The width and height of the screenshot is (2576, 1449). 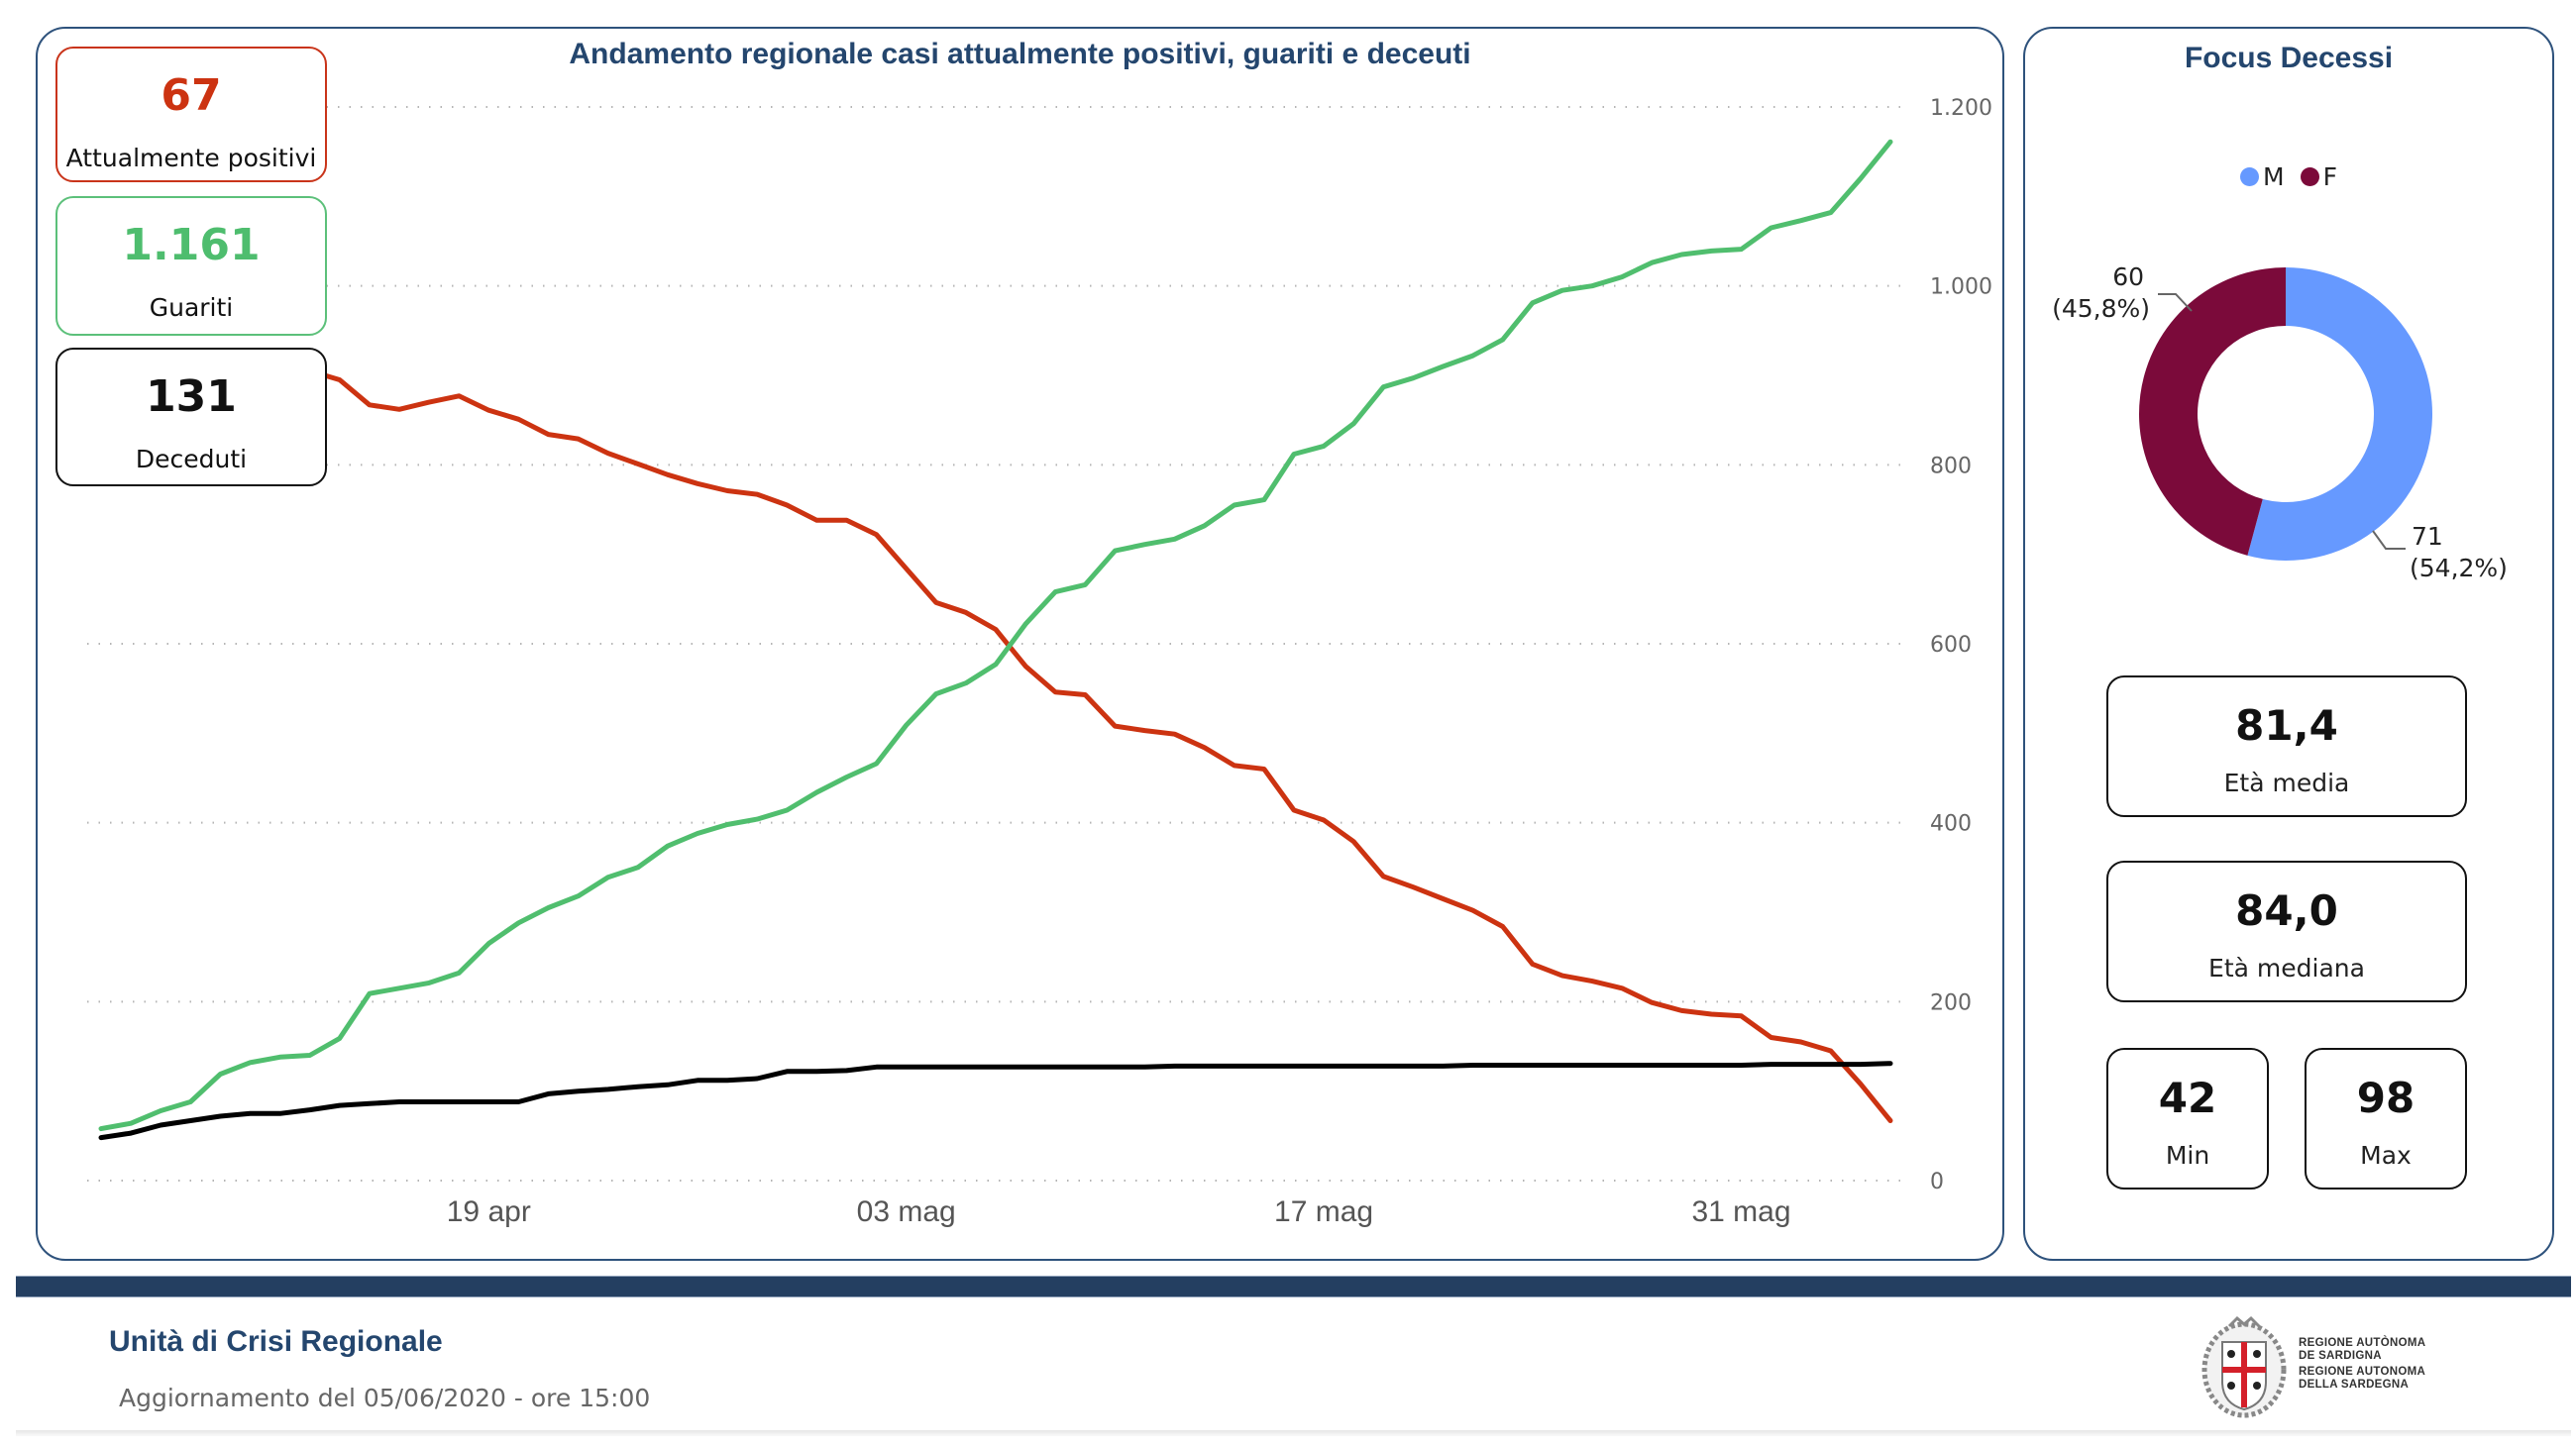 I want to click on stat-label: Min, so click(x=2187, y=1155).